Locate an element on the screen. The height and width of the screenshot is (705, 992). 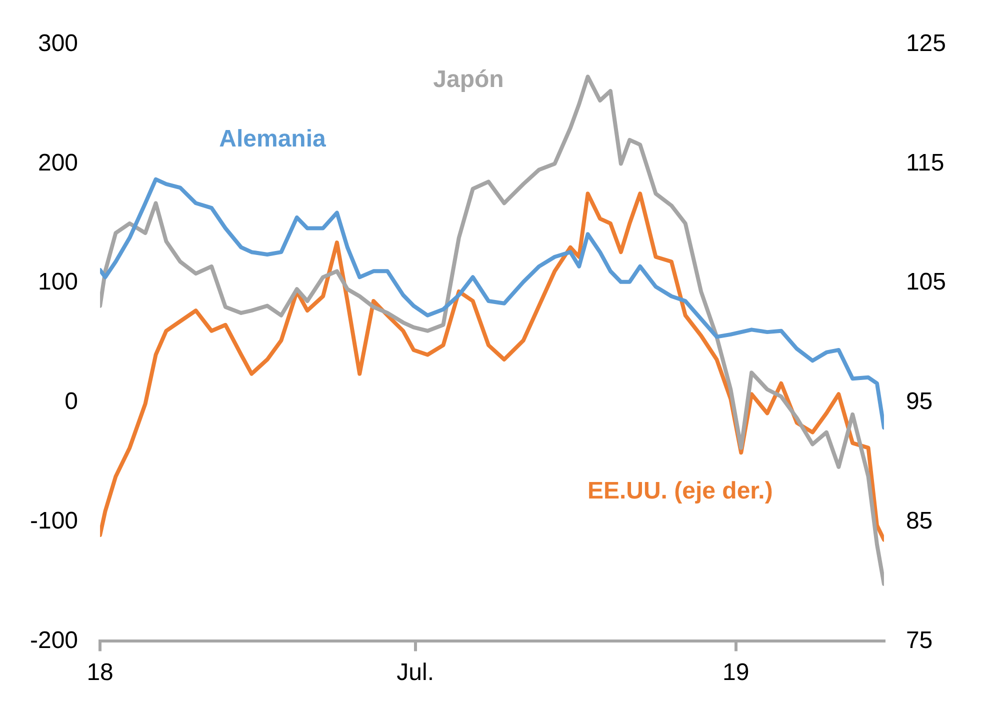
y-tick-label: 100 is located at coordinates (58, 282).